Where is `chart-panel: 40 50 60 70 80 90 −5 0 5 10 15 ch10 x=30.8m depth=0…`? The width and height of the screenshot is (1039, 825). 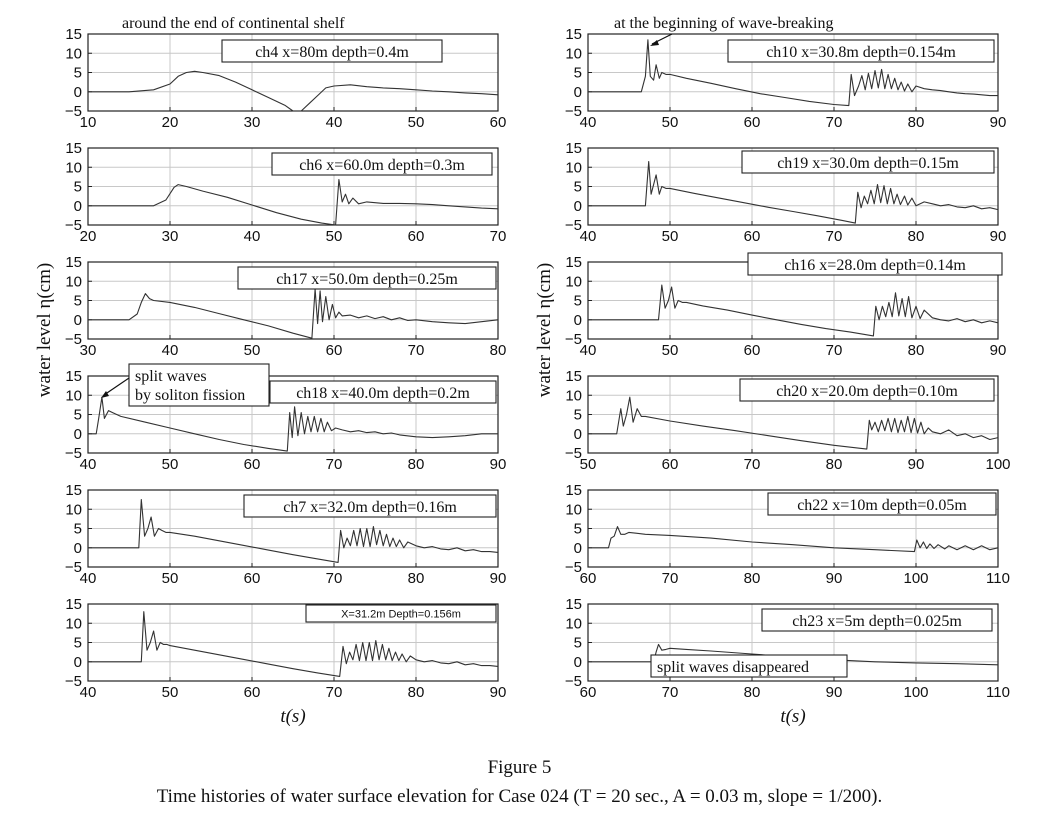
chart-panel: 40 50 60 70 80 90 −5 0 5 10 15 ch10 x=30.8m depth=0… is located at coordinates (785, 78).